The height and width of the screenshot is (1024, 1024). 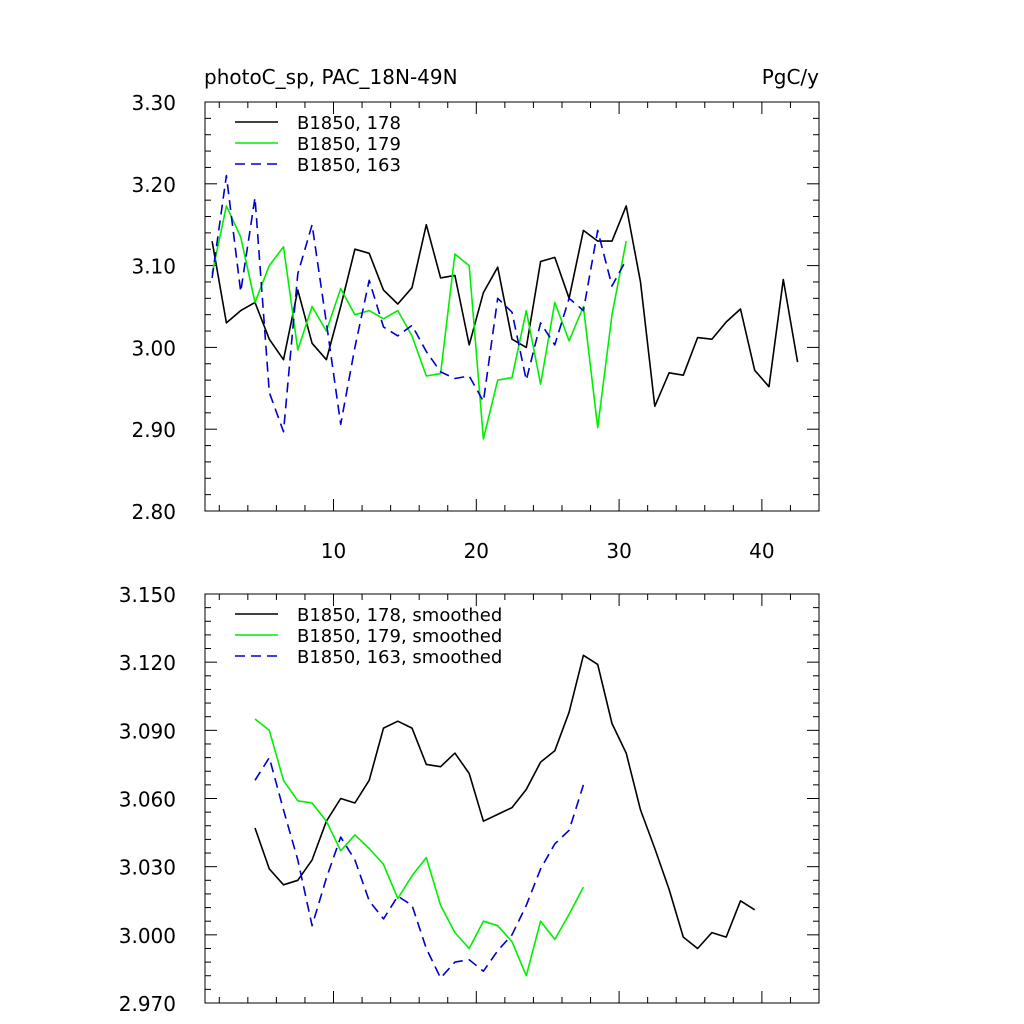 I want to click on top-xtick-label: 20, so click(x=476, y=551).